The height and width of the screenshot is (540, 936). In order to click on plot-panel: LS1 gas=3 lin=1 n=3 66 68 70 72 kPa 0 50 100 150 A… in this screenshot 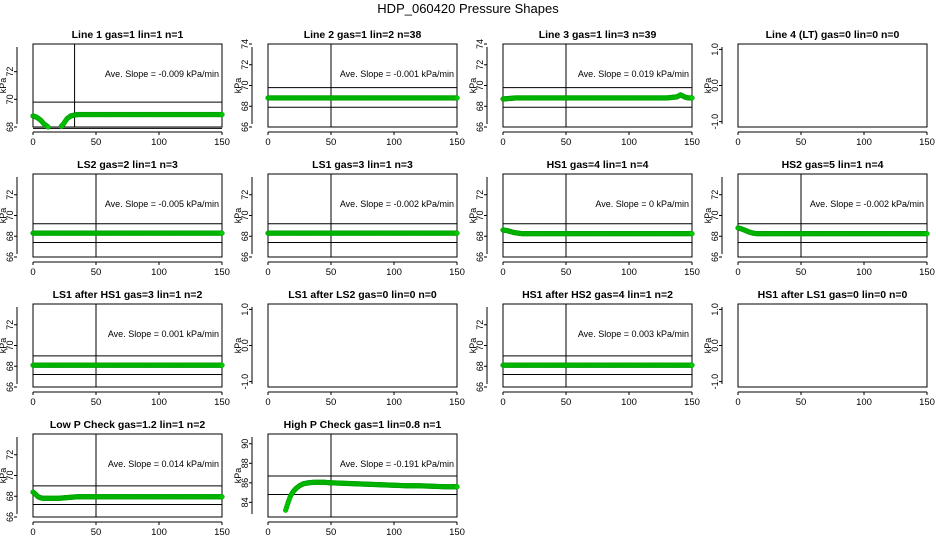, I will do `click(349, 218)`.